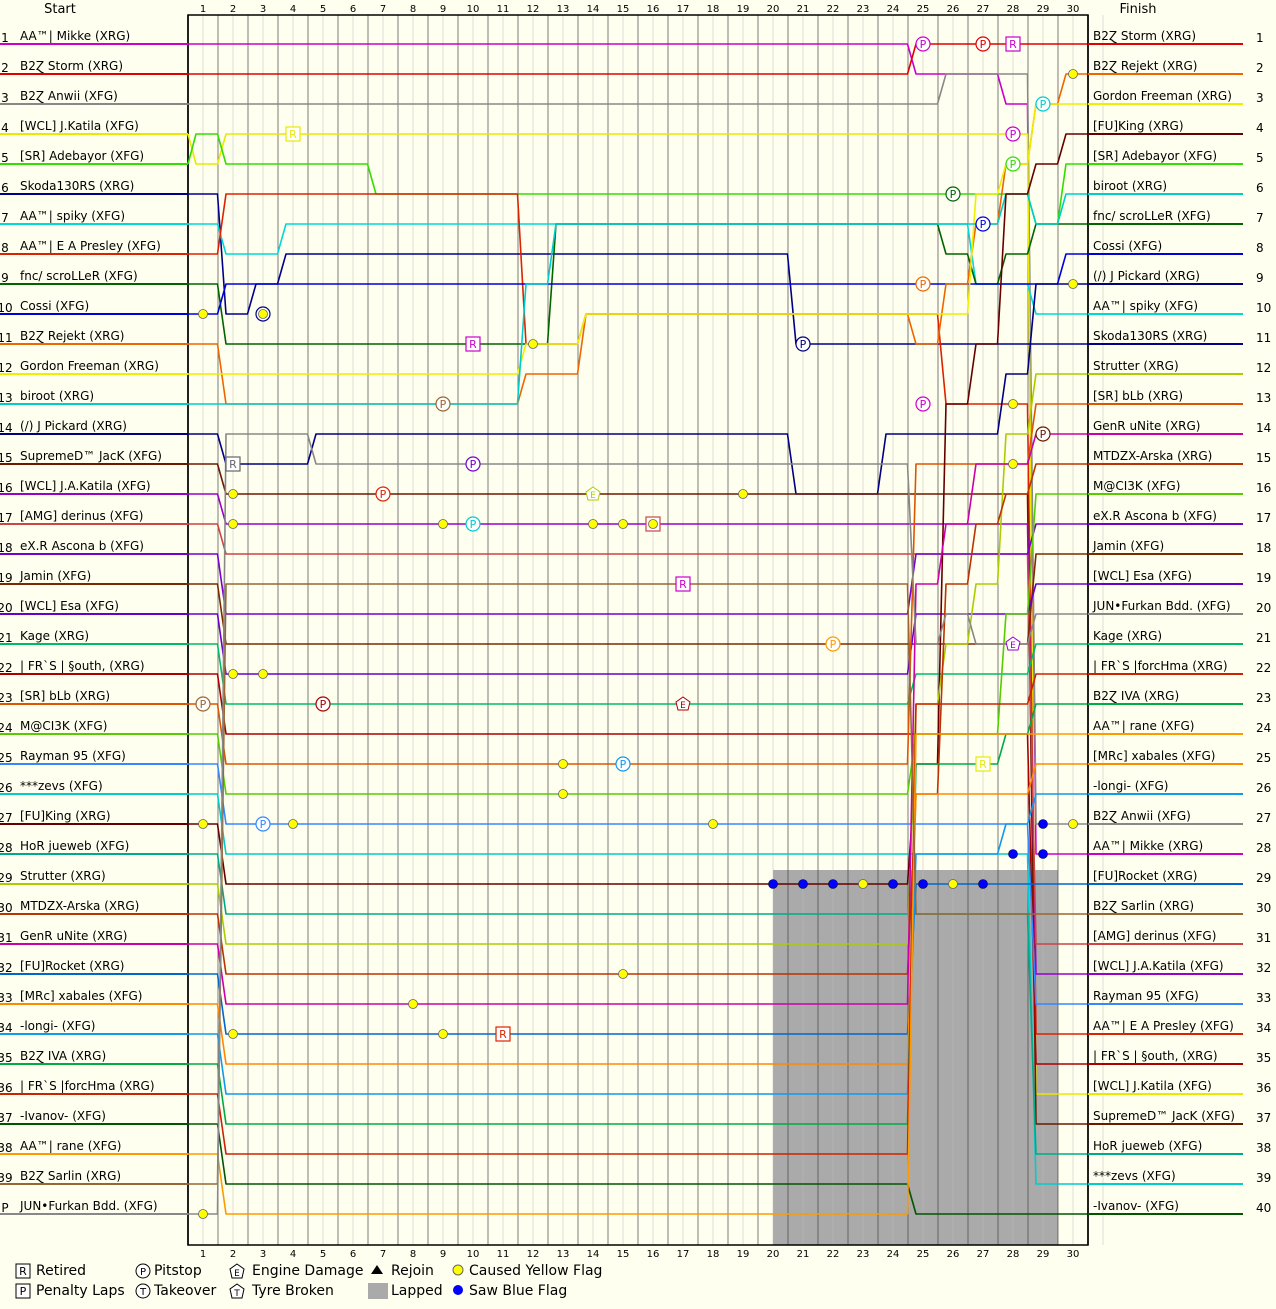 Image resolution: width=1276 pixels, height=1309 pixels. What do you see at coordinates (233, 464) in the screenshot?
I see `retired-marker` at bounding box center [233, 464].